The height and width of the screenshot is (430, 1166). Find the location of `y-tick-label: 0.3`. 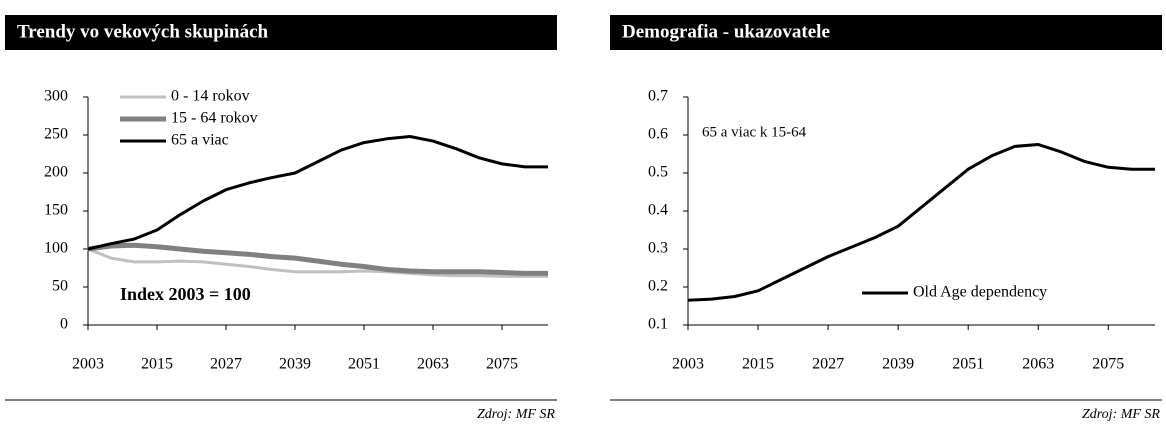

y-tick-label: 0.3 is located at coordinates (658, 248).